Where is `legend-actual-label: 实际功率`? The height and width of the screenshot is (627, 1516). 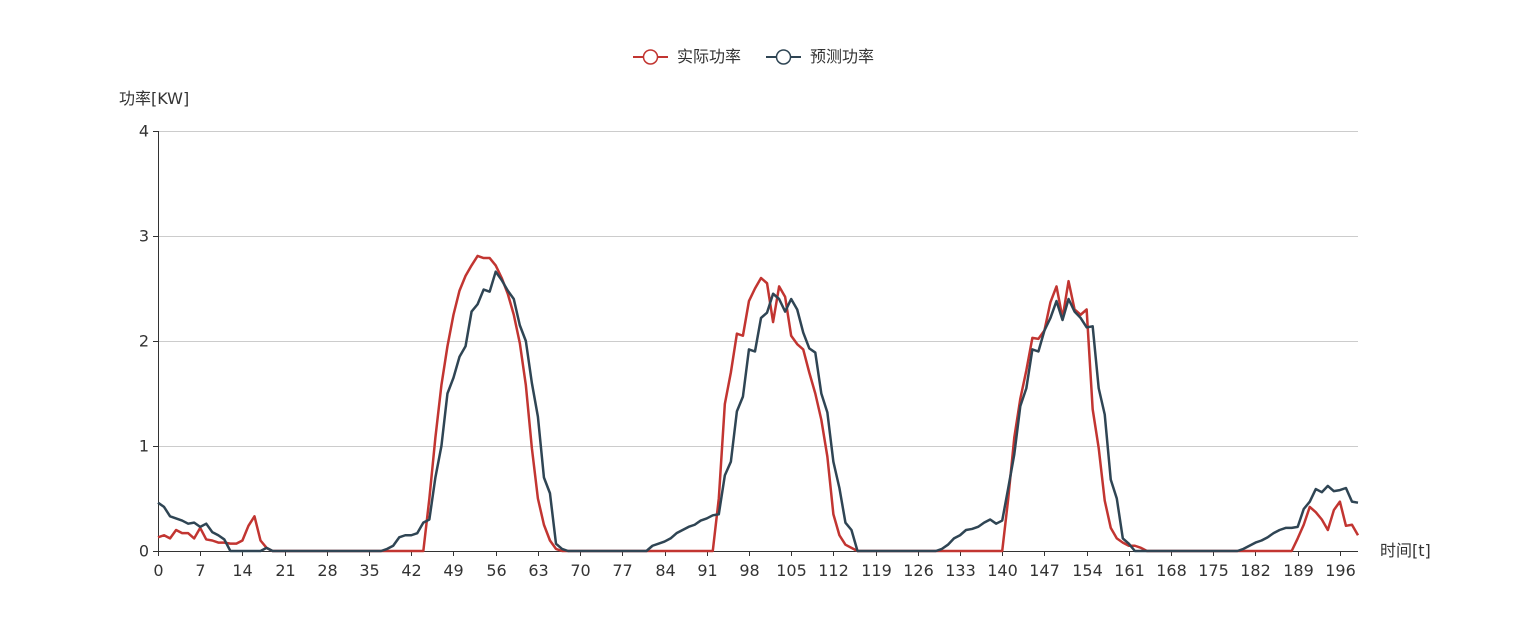
legend-actual-label: 实际功率 is located at coordinates (709, 56).